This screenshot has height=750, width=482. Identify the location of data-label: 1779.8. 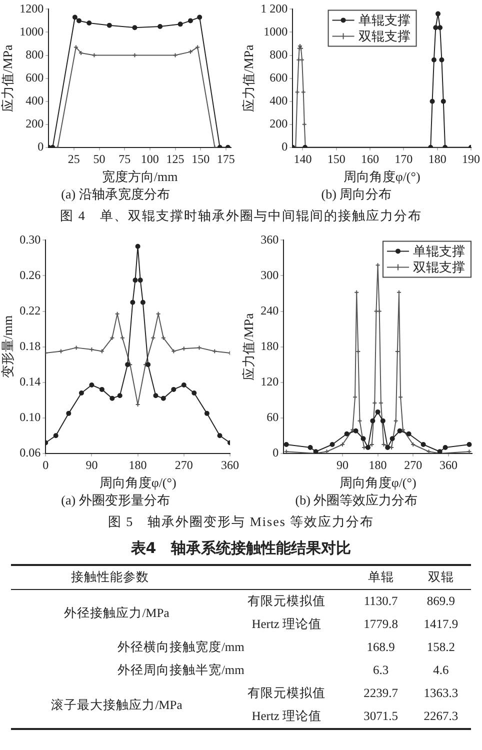
(381, 624).